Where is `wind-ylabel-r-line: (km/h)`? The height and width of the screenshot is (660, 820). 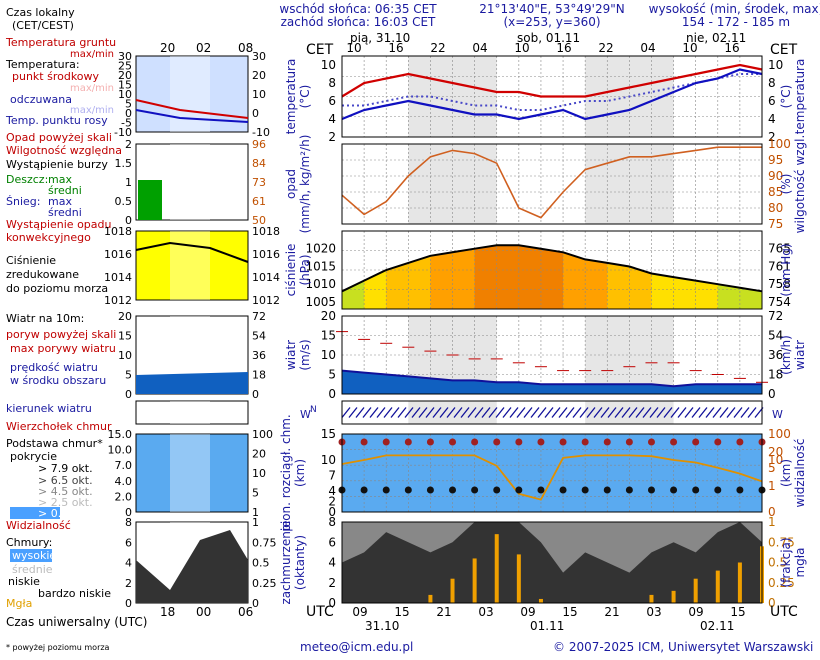 wind-ylabel-r-line: (km/h) is located at coordinates (786, 355).